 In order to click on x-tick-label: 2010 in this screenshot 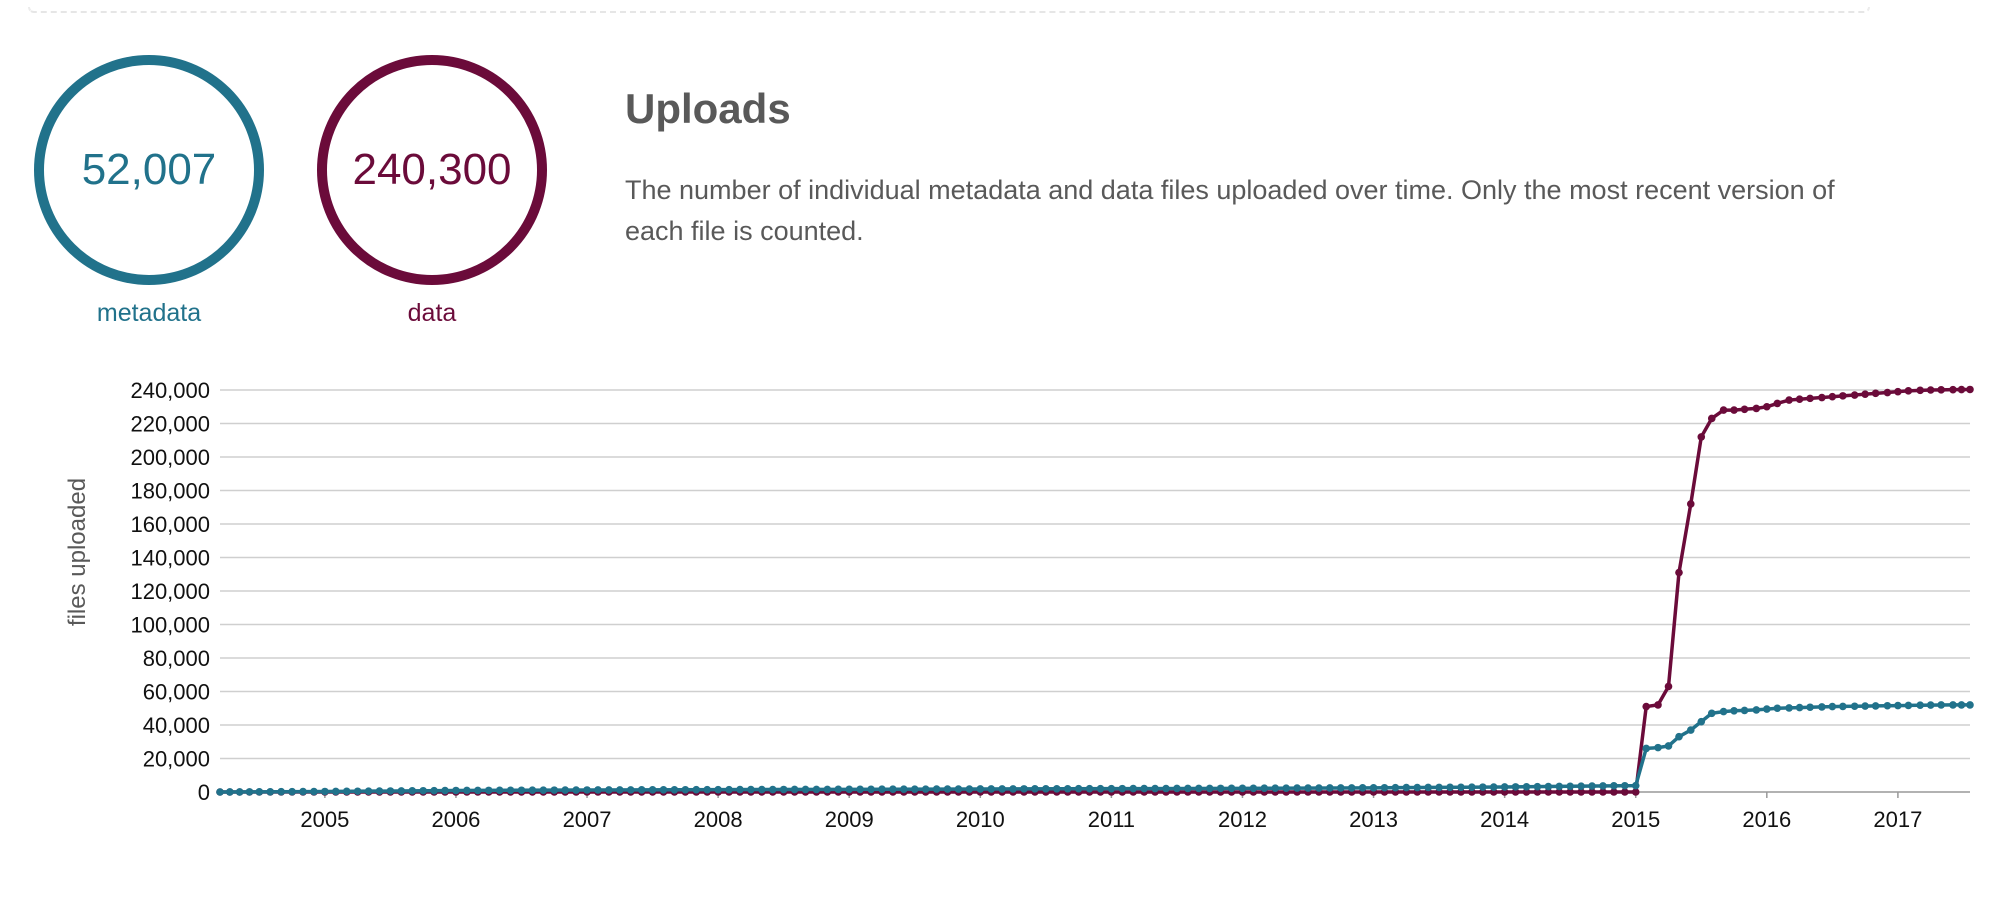, I will do `click(980, 819)`.